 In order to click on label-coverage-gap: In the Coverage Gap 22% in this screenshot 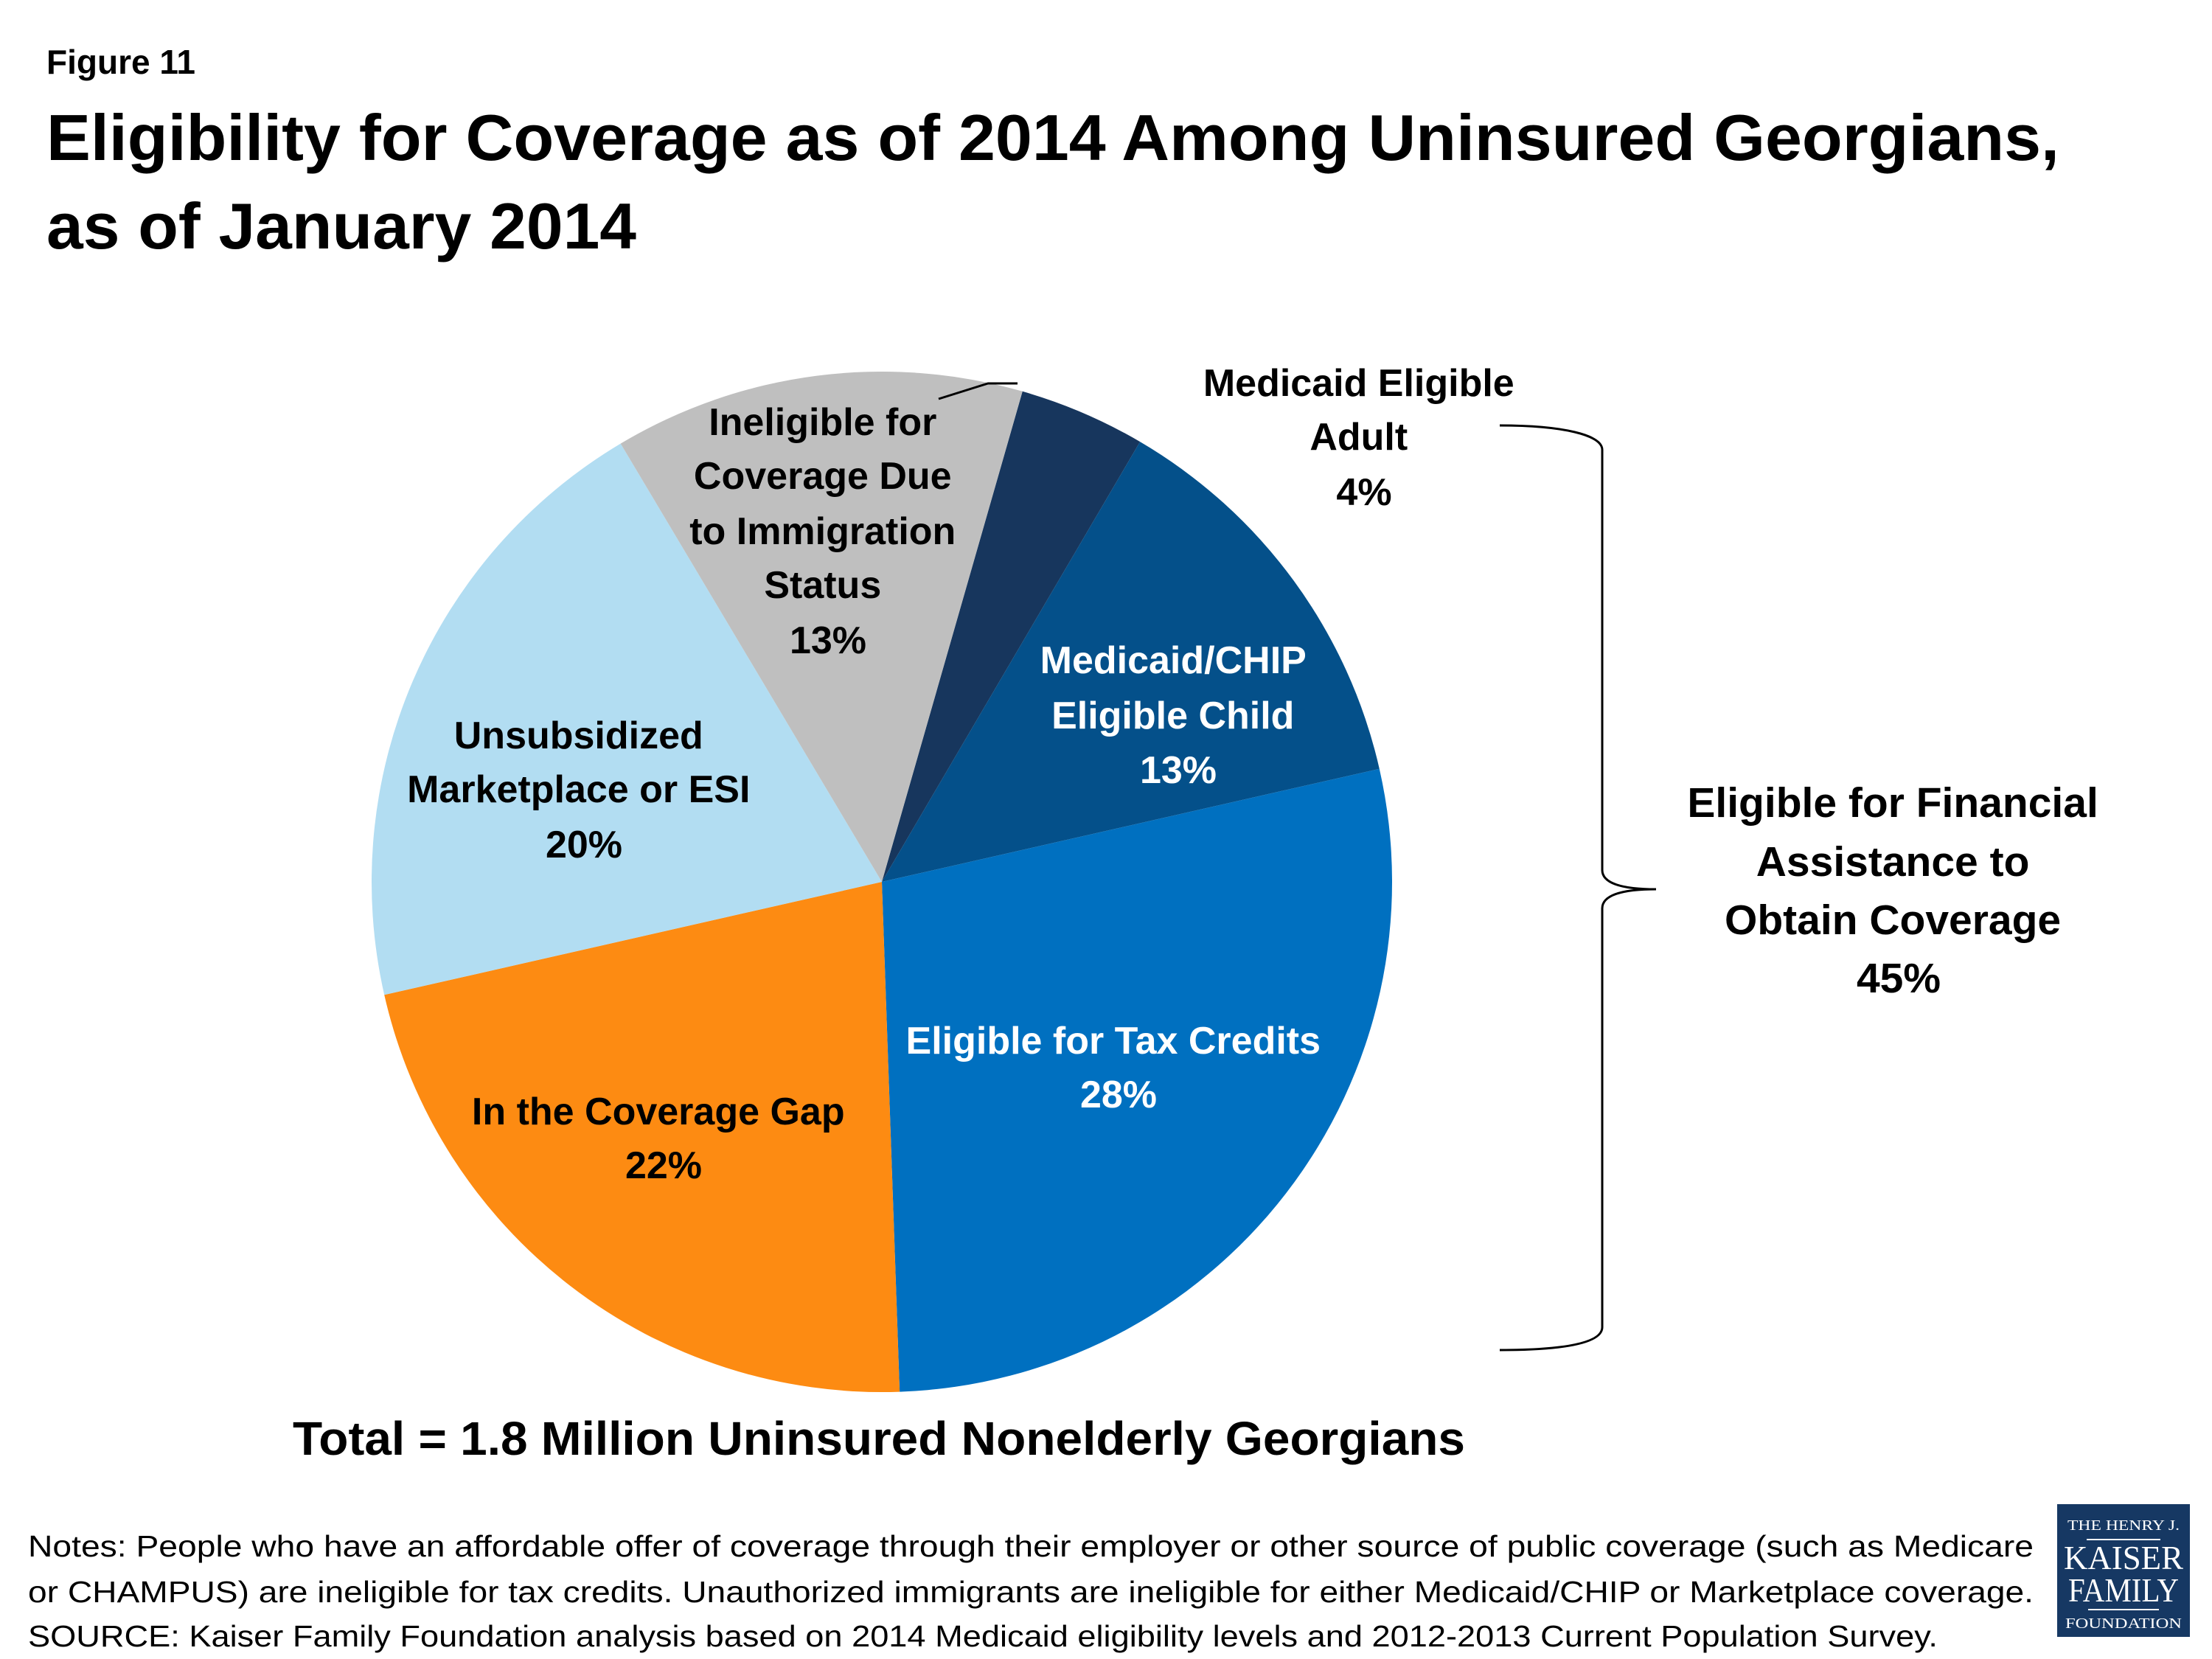, I will do `click(663, 1139)`.